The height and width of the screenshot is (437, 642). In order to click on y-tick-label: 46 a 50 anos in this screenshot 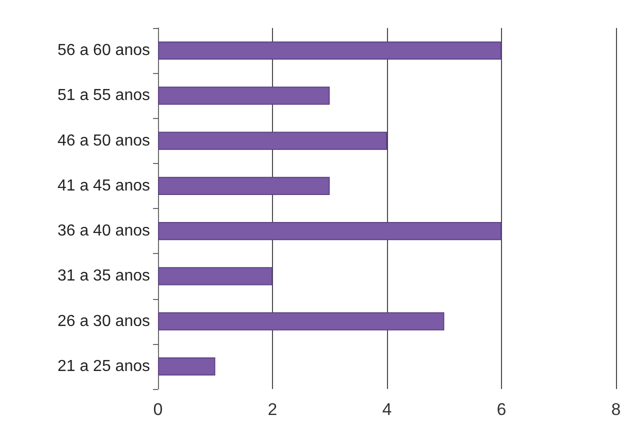, I will do `click(103, 141)`.